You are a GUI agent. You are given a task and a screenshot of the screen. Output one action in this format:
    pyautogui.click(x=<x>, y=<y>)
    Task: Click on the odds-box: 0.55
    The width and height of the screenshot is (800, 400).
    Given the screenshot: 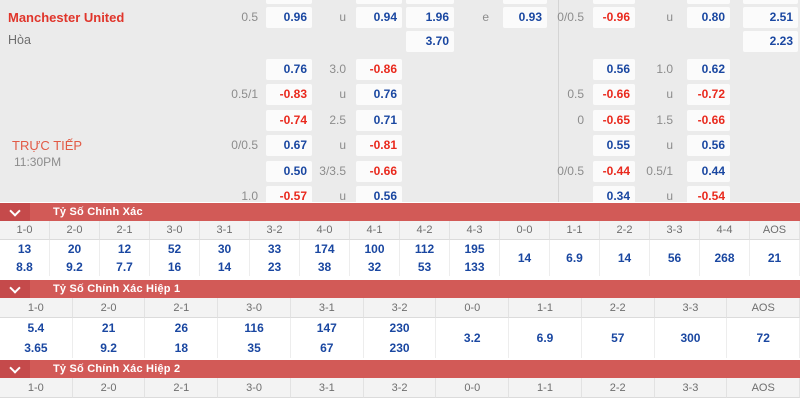 What is the action you would take?
    pyautogui.click(x=614, y=145)
    